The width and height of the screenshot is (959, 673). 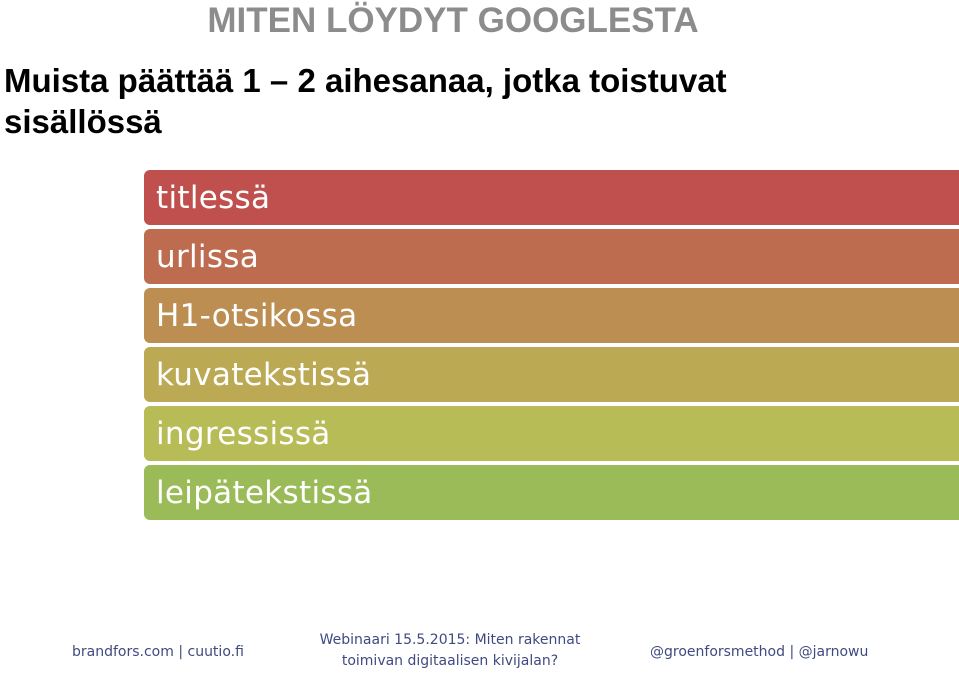 What do you see at coordinates (759, 652) in the screenshot?
I see `footer-right-text: @groenforsmethod | @jarnowu` at bounding box center [759, 652].